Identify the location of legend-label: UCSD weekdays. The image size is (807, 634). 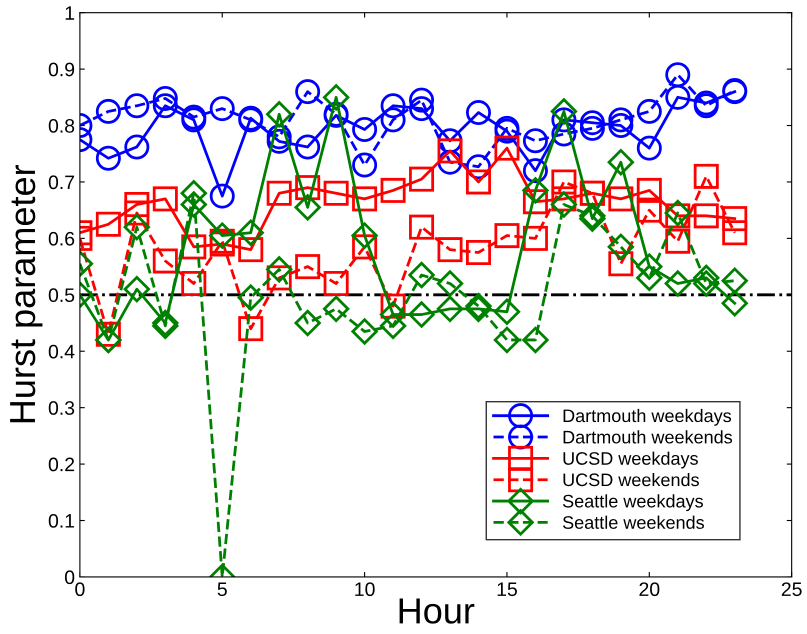
(631, 460).